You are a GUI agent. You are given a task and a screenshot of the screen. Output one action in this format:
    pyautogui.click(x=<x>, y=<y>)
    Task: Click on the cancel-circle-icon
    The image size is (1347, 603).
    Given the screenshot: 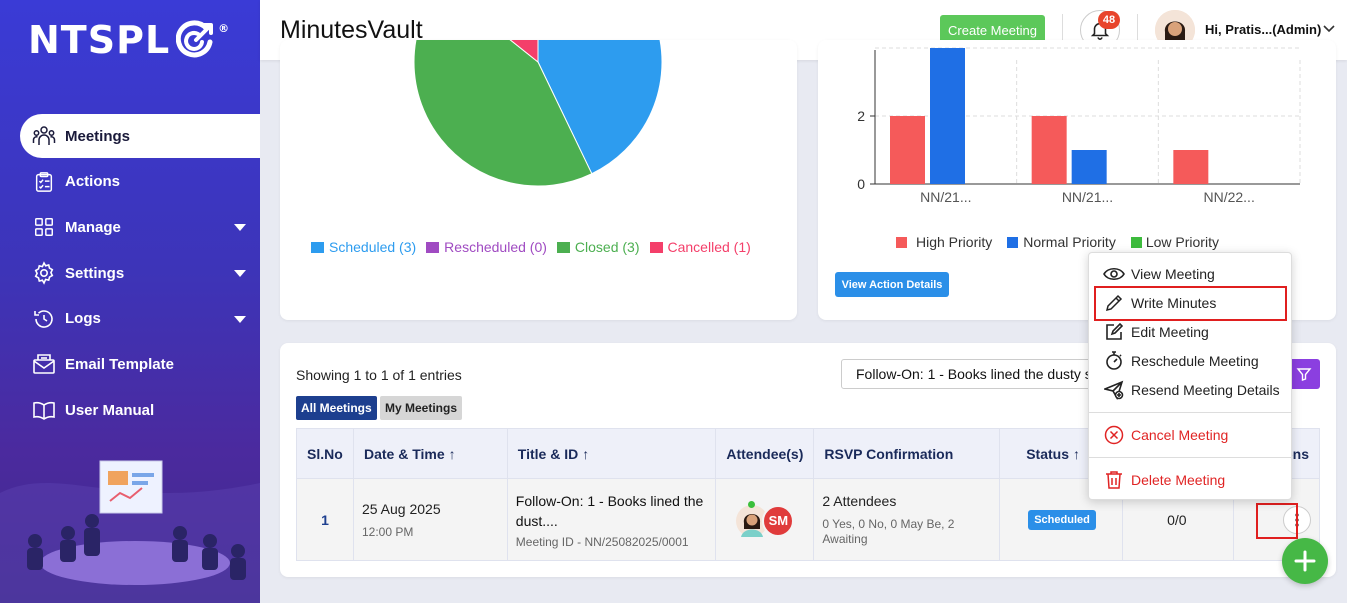 What is the action you would take?
    pyautogui.click(x=1114, y=435)
    